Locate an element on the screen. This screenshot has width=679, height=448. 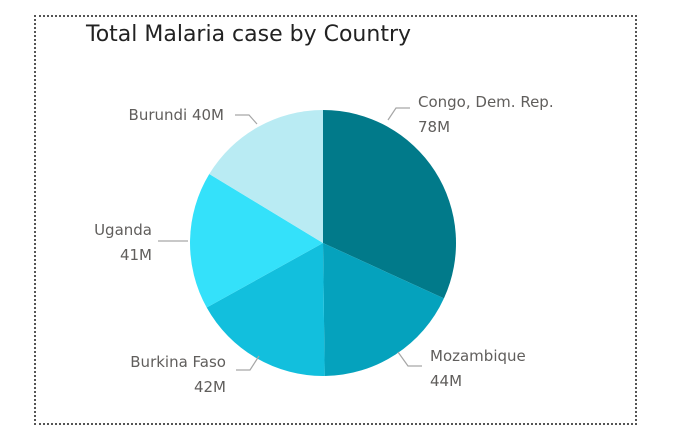
data-label-value: 44M is located at coordinates (446, 381).